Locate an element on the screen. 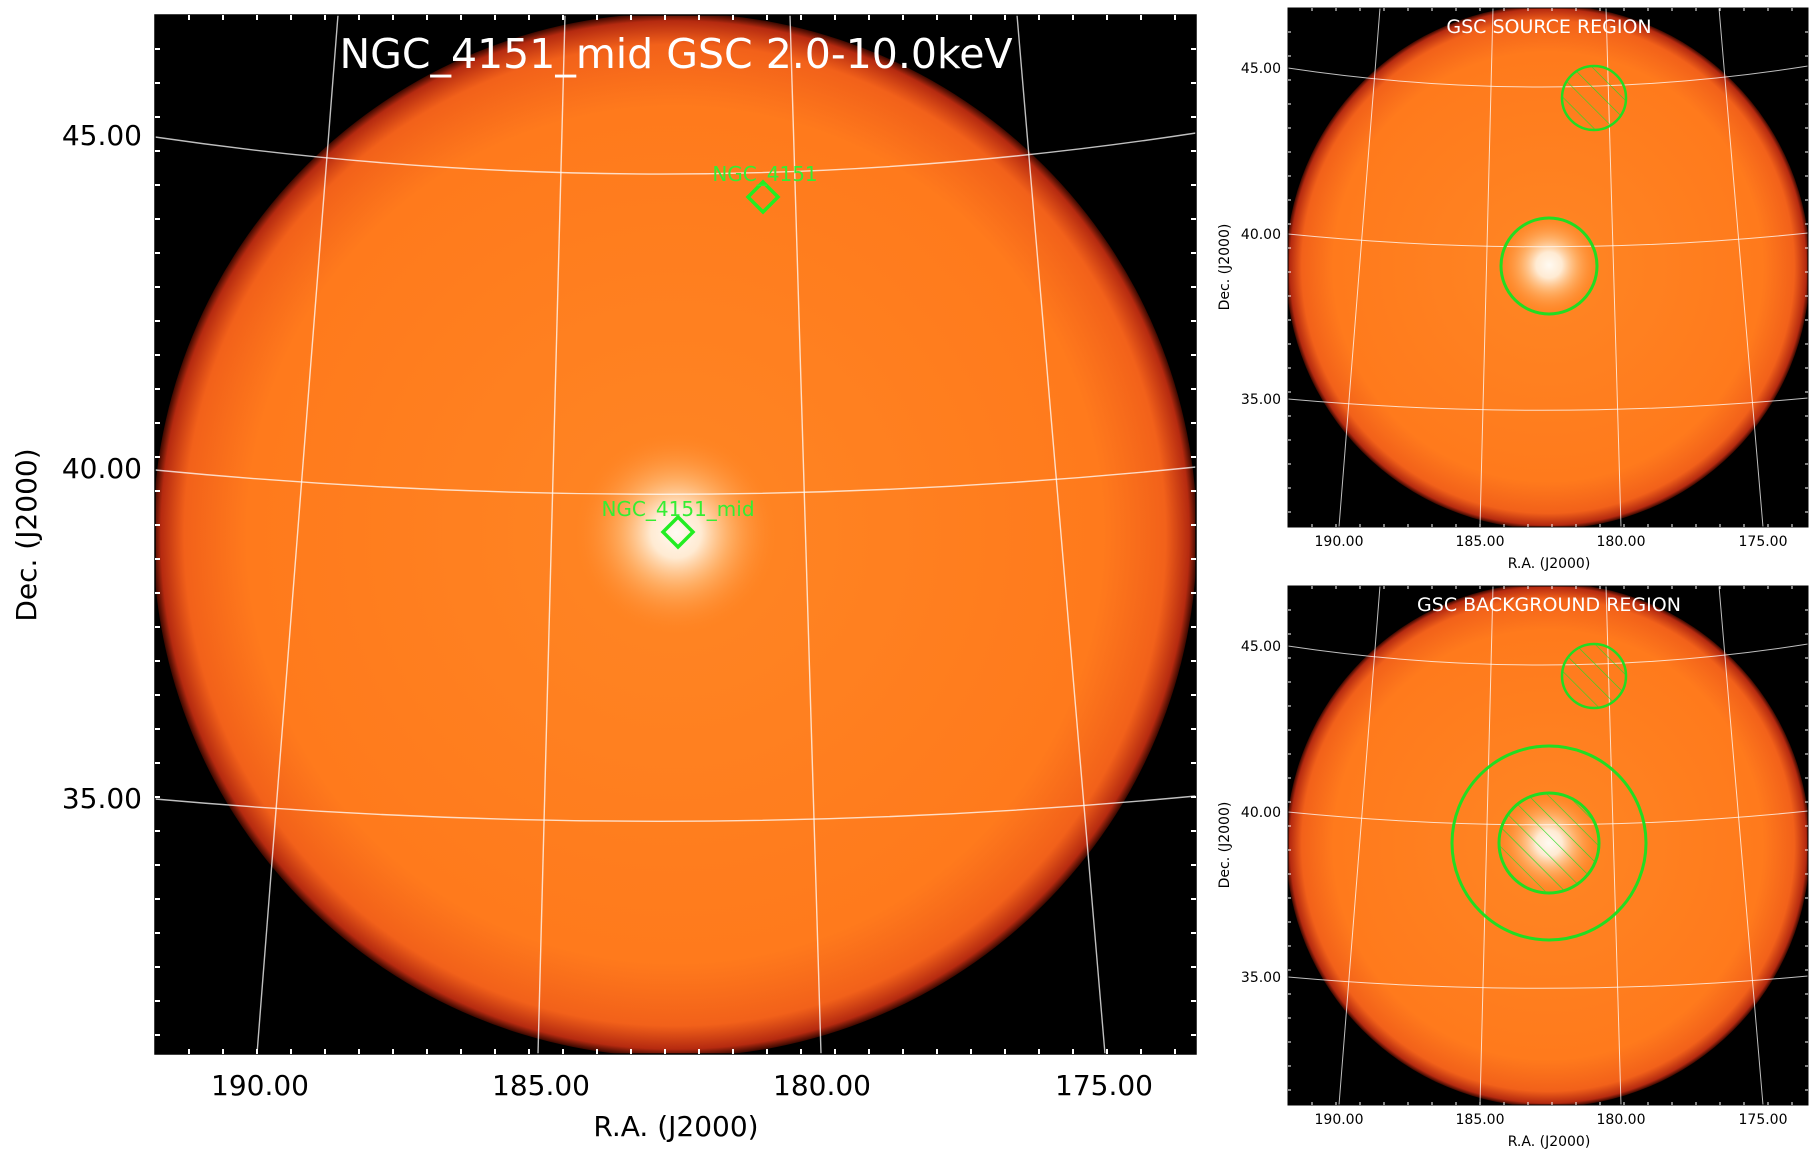  background-y-axis-label: Dec. (J2000) is located at coordinates (1225, 845).